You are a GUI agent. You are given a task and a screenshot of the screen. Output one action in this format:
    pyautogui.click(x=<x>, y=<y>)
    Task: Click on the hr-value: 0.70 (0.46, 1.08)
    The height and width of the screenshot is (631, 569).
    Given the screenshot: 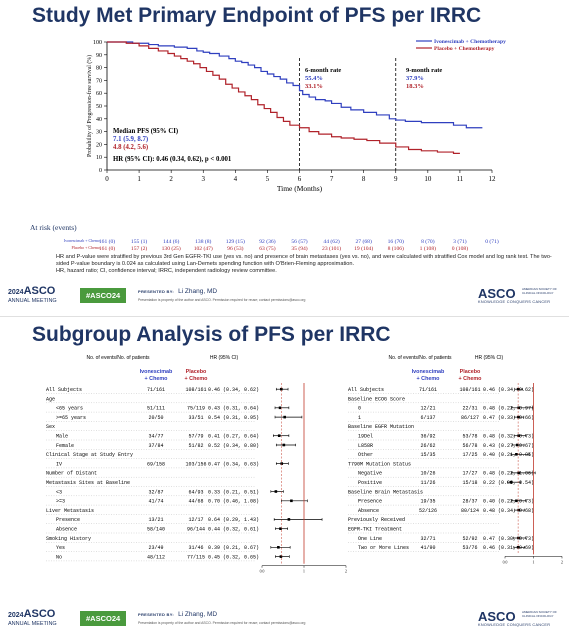 What is the action you would take?
    pyautogui.click(x=233, y=502)
    